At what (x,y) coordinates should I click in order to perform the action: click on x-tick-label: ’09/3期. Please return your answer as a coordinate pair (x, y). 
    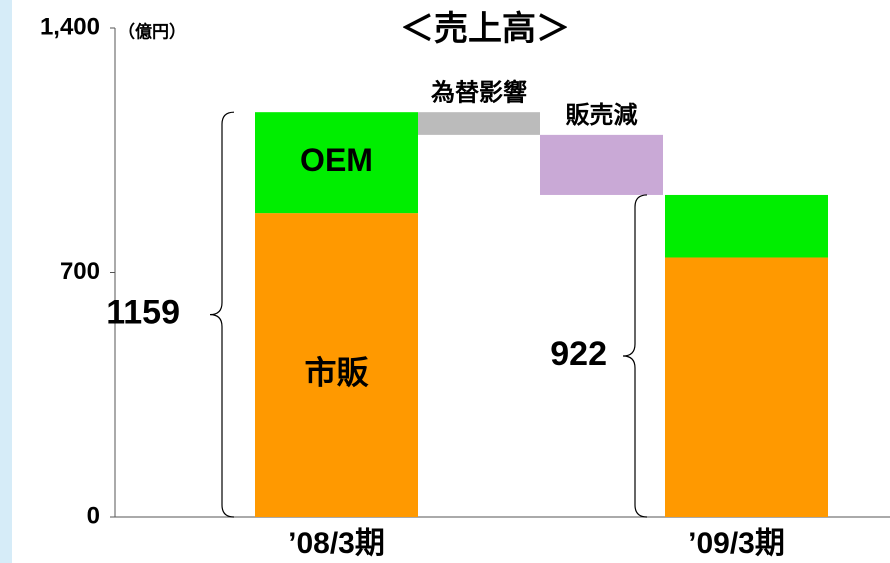
    Looking at the image, I should click on (736, 543).